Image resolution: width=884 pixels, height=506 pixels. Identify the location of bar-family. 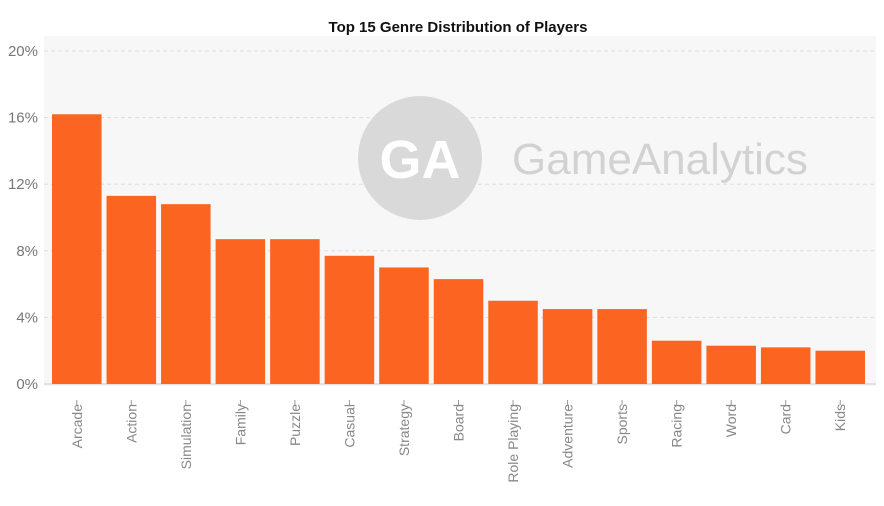
(240, 311).